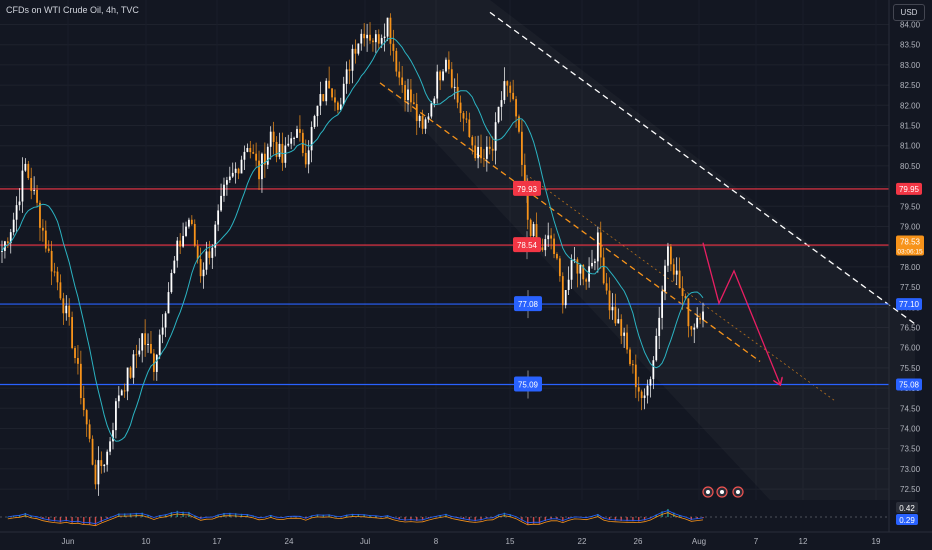 The height and width of the screenshot is (550, 932). What do you see at coordinates (528, 384) in the screenshot?
I see `price-level-tag: 75.09` at bounding box center [528, 384].